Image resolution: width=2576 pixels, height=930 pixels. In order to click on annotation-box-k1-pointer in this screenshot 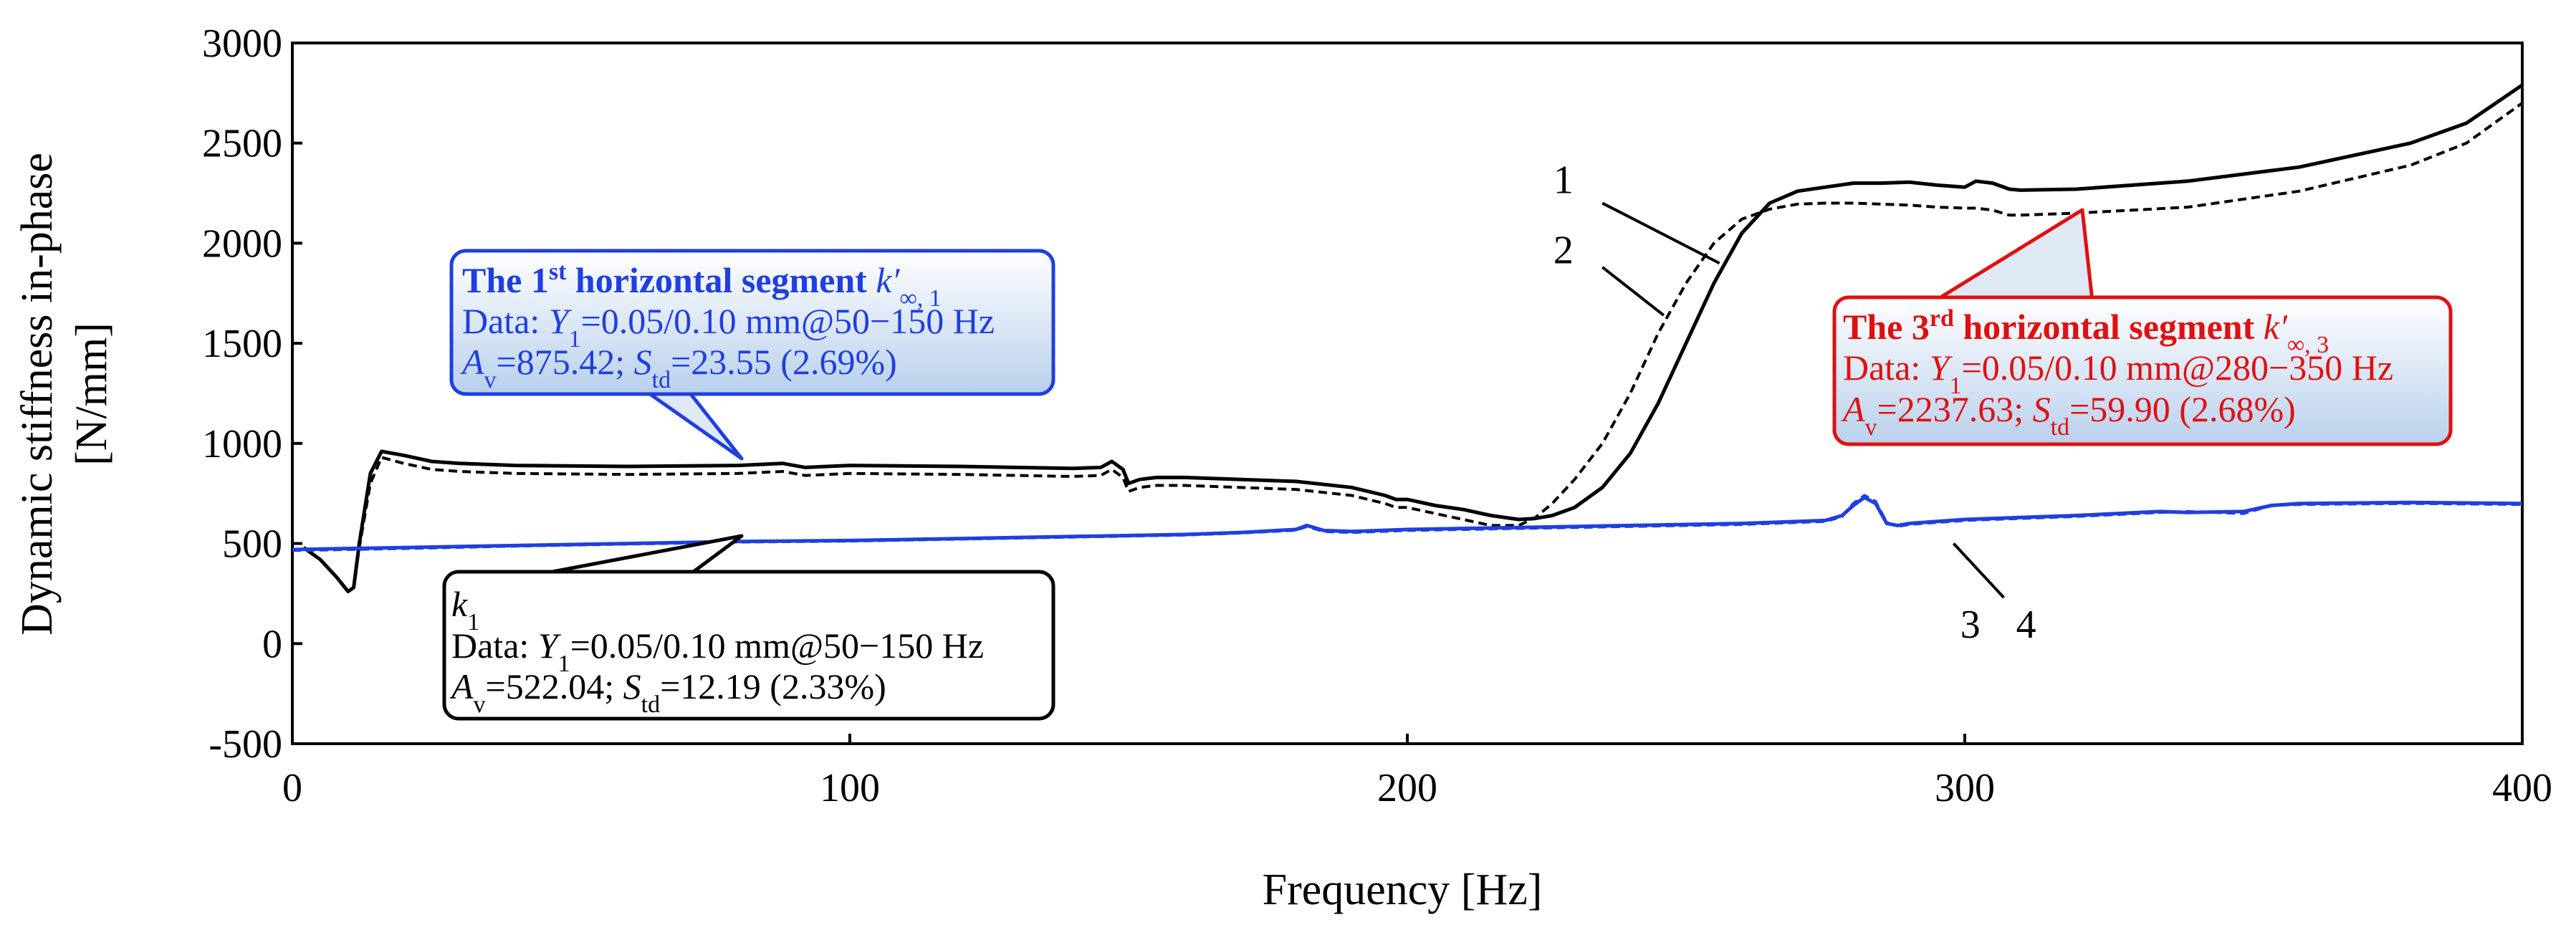, I will do `click(644, 554)`.